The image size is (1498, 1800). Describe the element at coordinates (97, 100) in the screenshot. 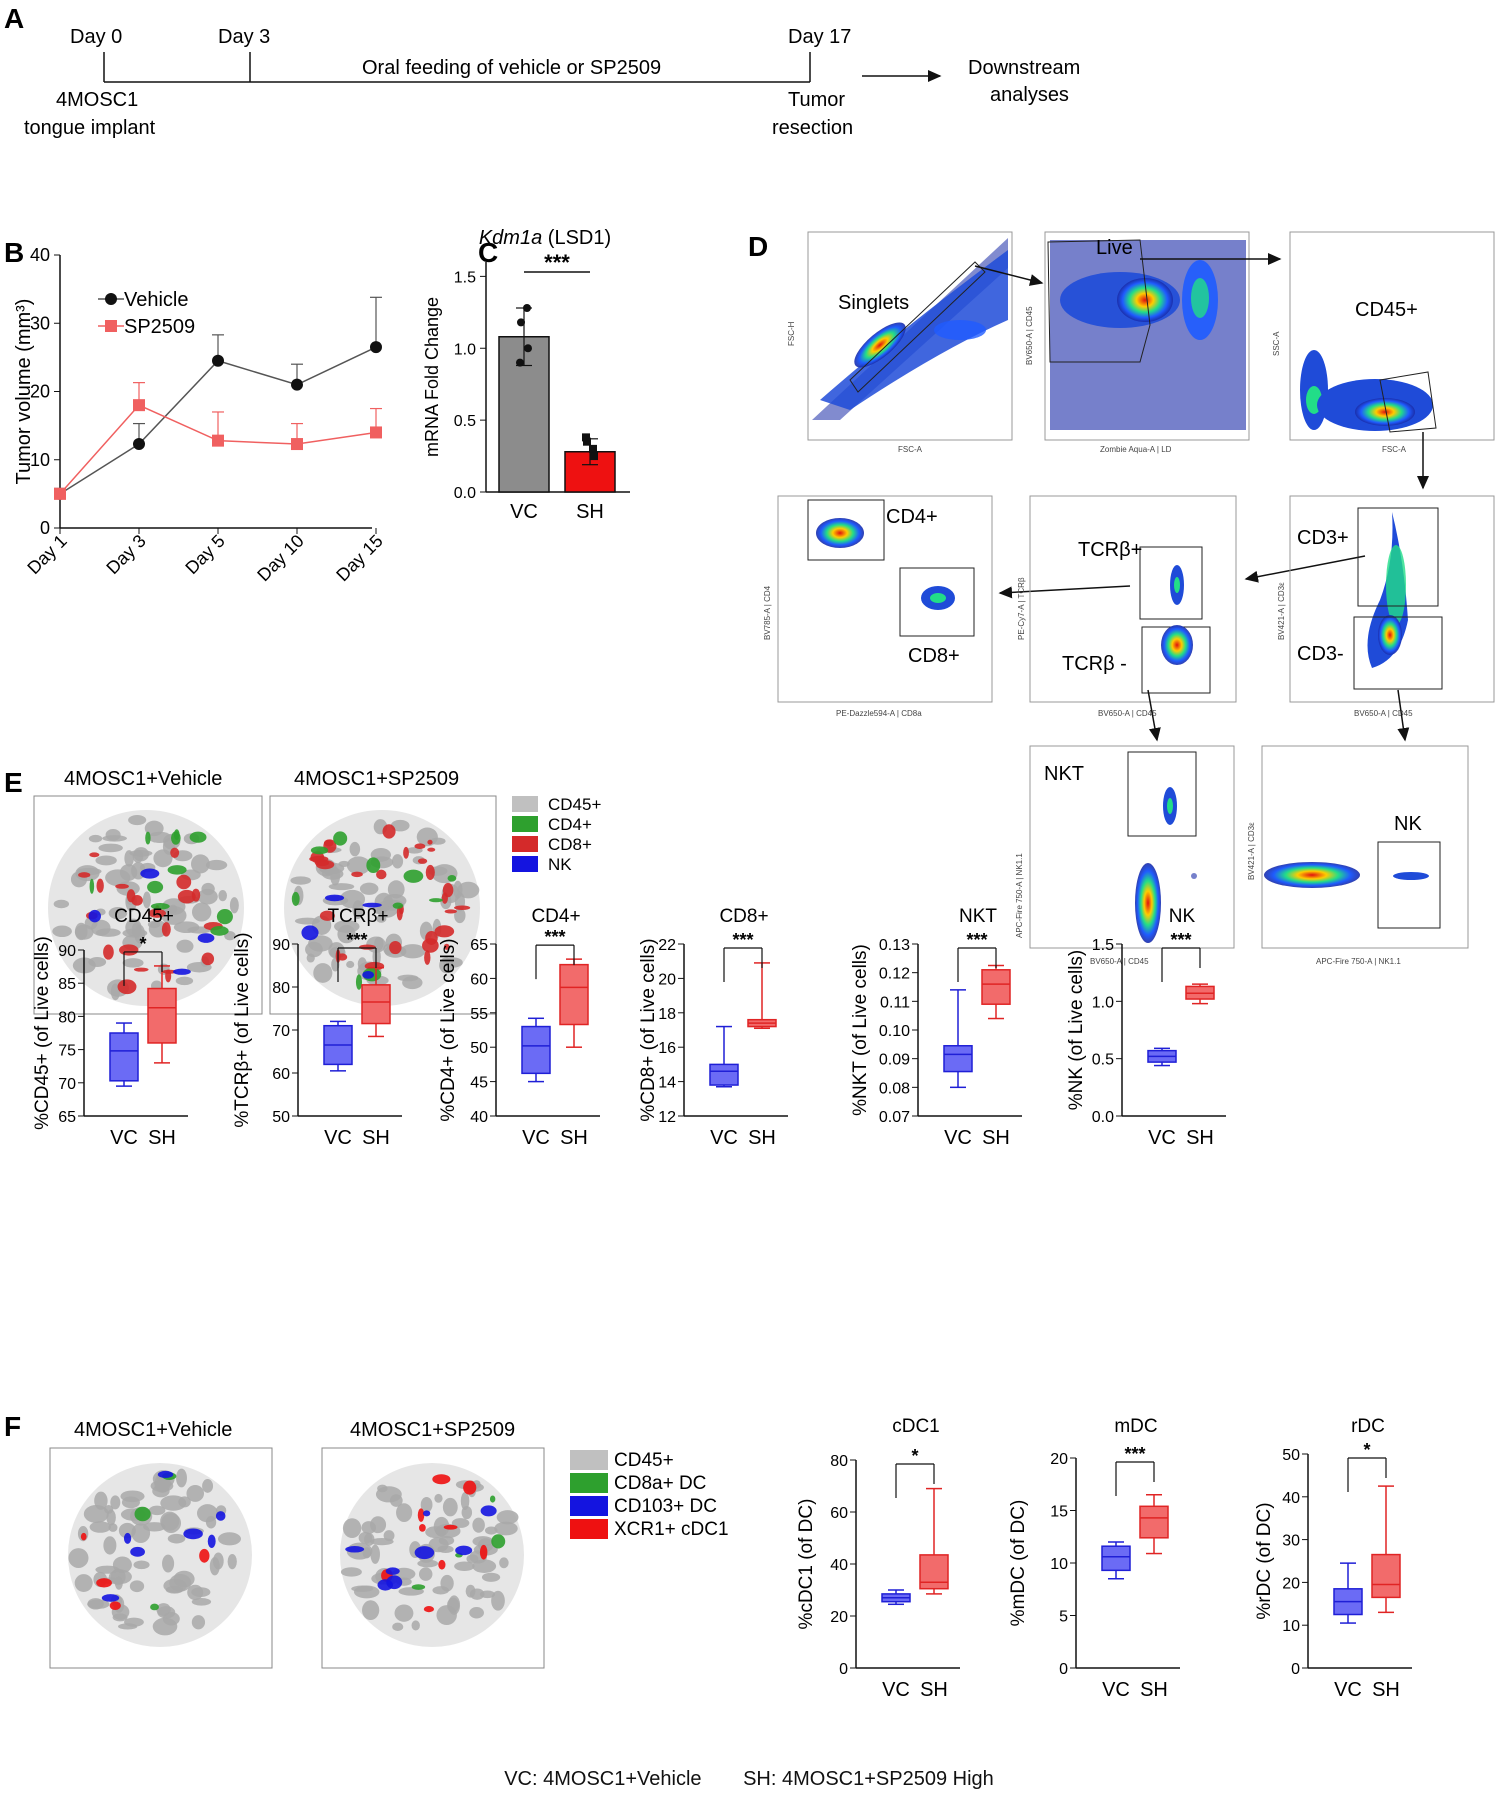

I see `implant-line1: 4MOSC1` at that location.